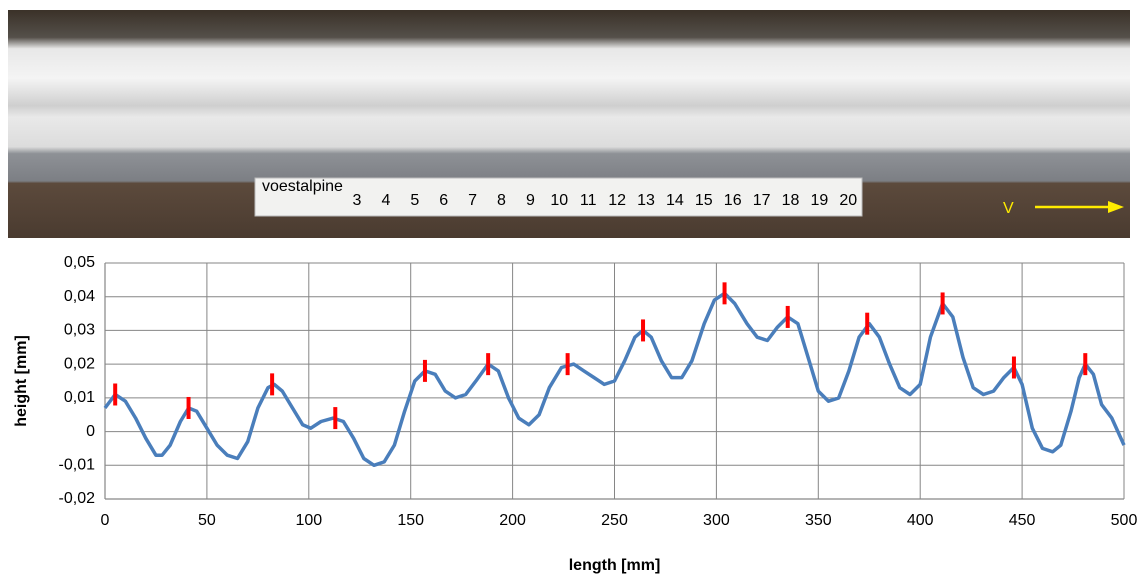  I want to click on y-tick-label: 0,05, so click(79, 262).